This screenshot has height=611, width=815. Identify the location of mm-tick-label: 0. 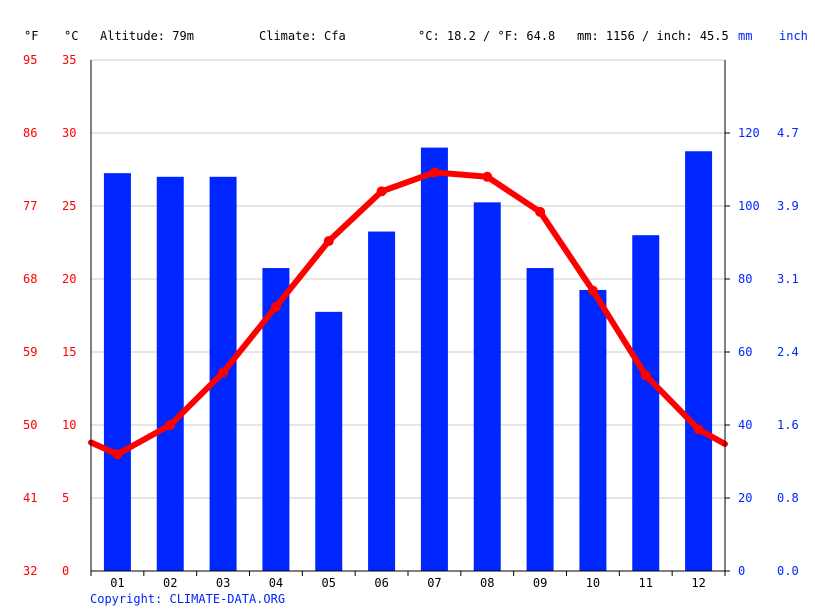
(741, 571).